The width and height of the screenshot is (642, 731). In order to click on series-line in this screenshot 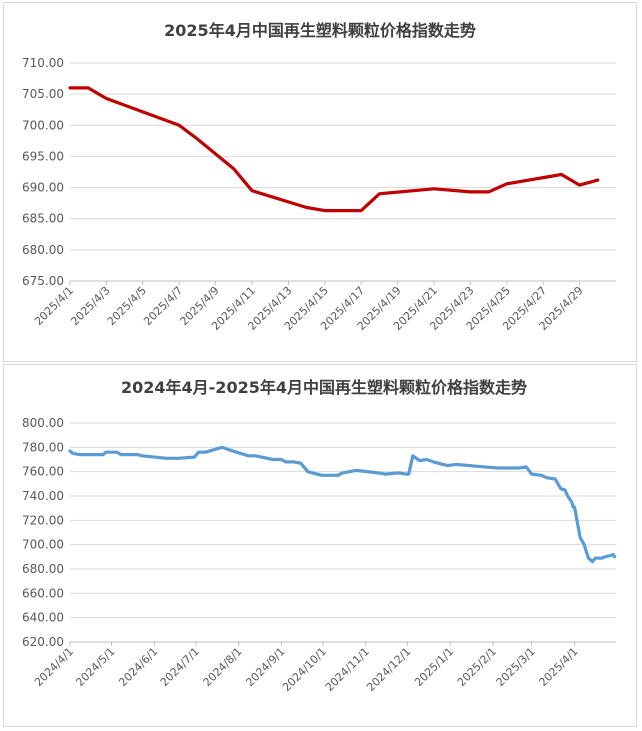, I will do `click(334, 149)`.